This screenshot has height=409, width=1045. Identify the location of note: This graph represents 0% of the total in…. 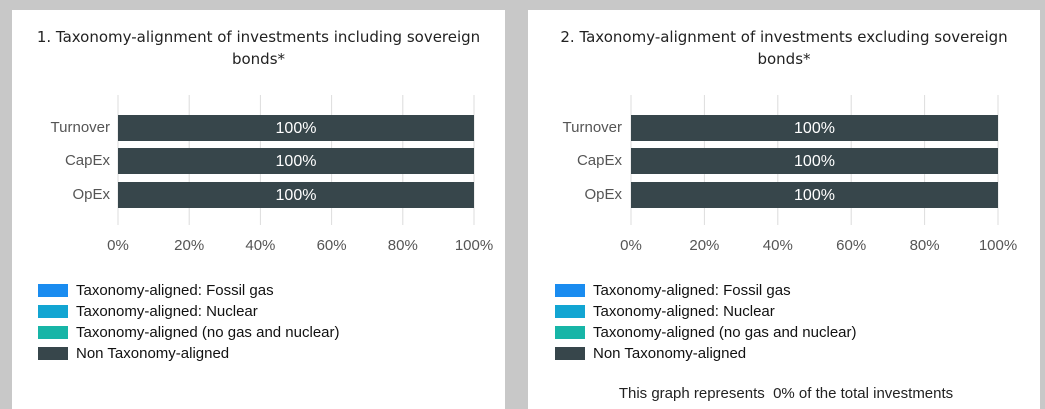
(786, 393).